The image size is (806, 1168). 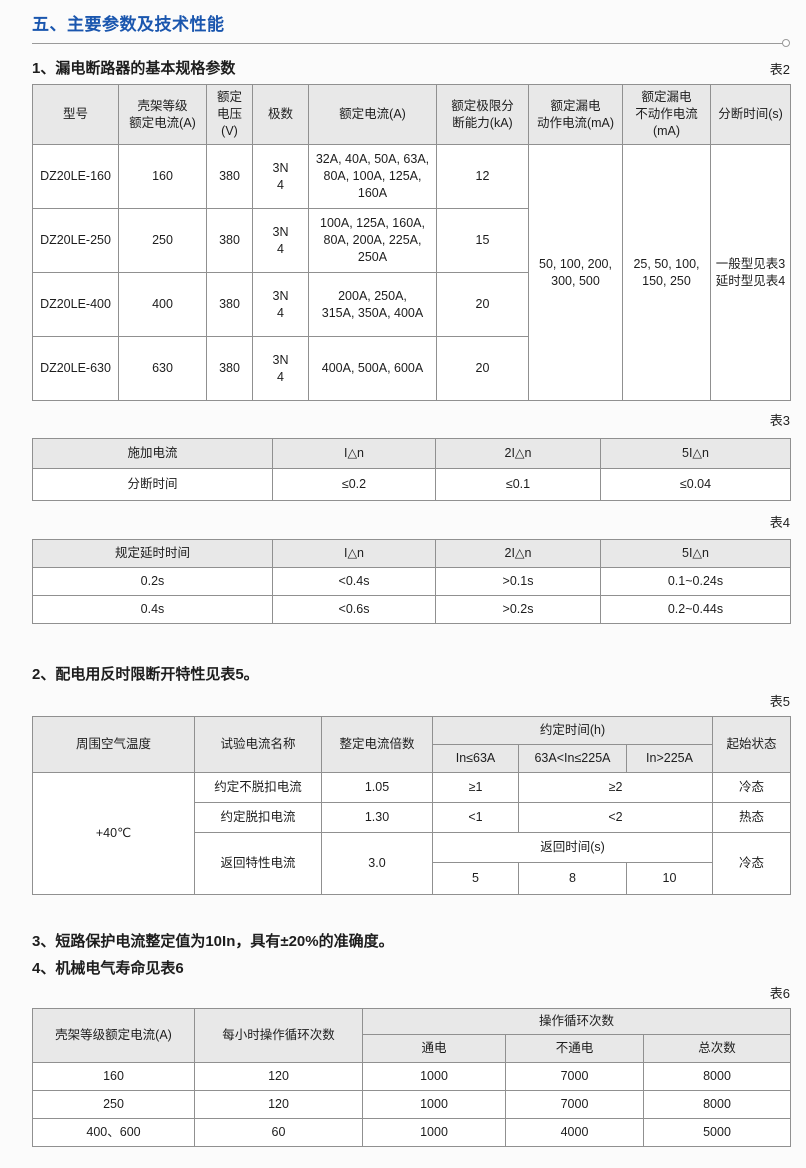 What do you see at coordinates (278, 1132) in the screenshot?
I see `cell: 60` at bounding box center [278, 1132].